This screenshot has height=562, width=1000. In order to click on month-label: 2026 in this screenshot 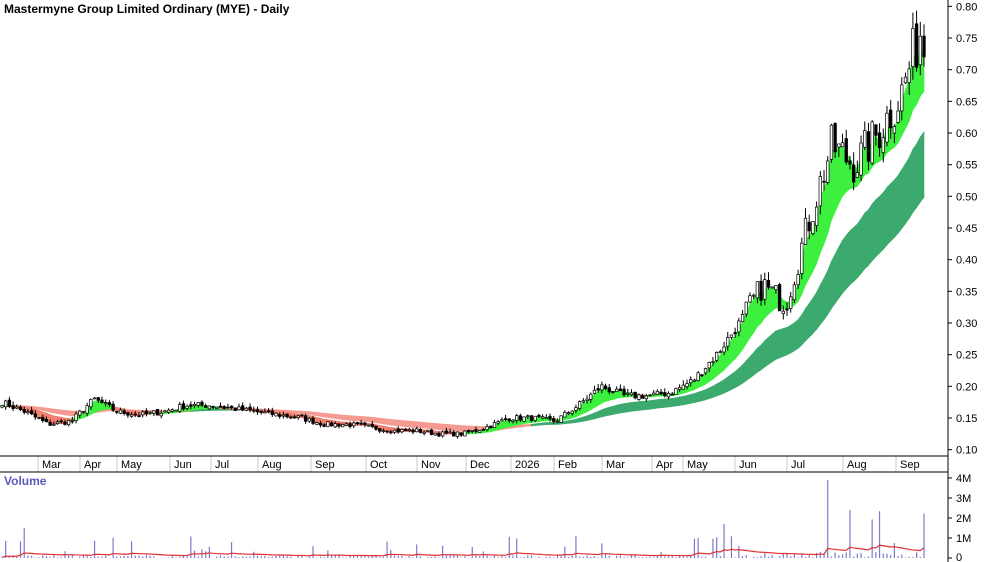, I will do `click(527, 465)`.